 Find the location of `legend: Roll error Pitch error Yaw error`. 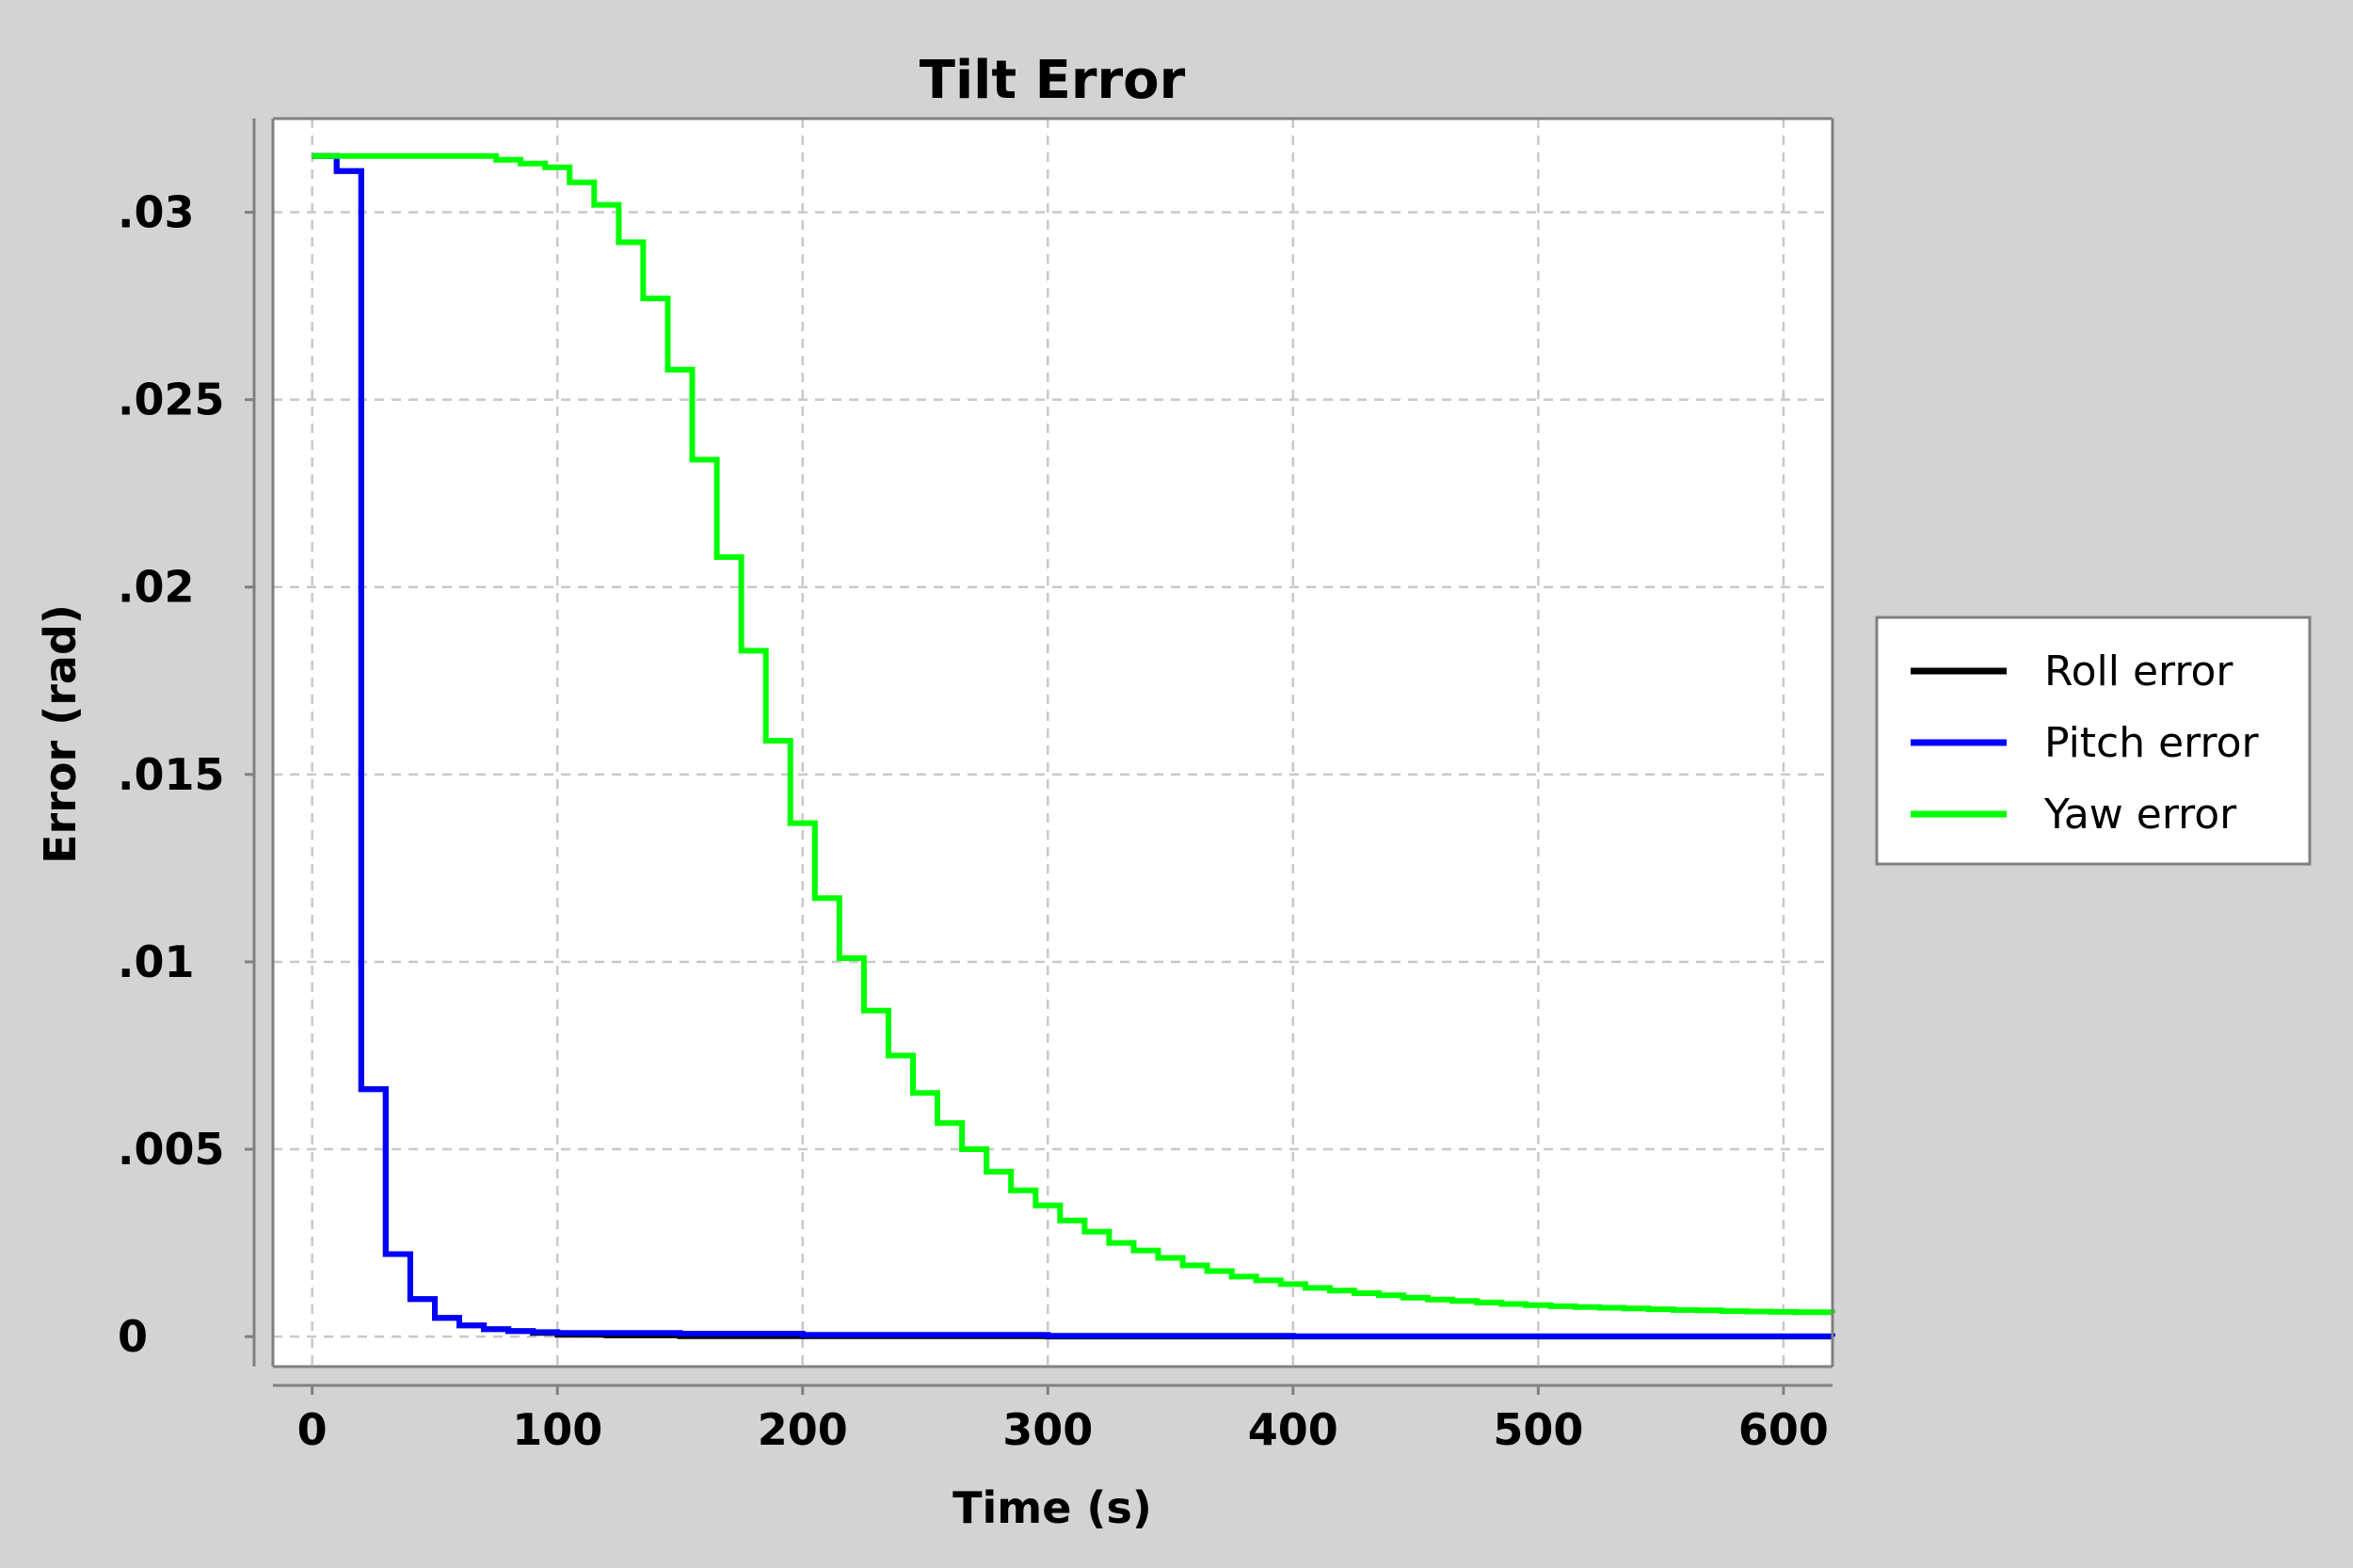

legend: Roll error Pitch error Yaw error is located at coordinates (2094, 741).